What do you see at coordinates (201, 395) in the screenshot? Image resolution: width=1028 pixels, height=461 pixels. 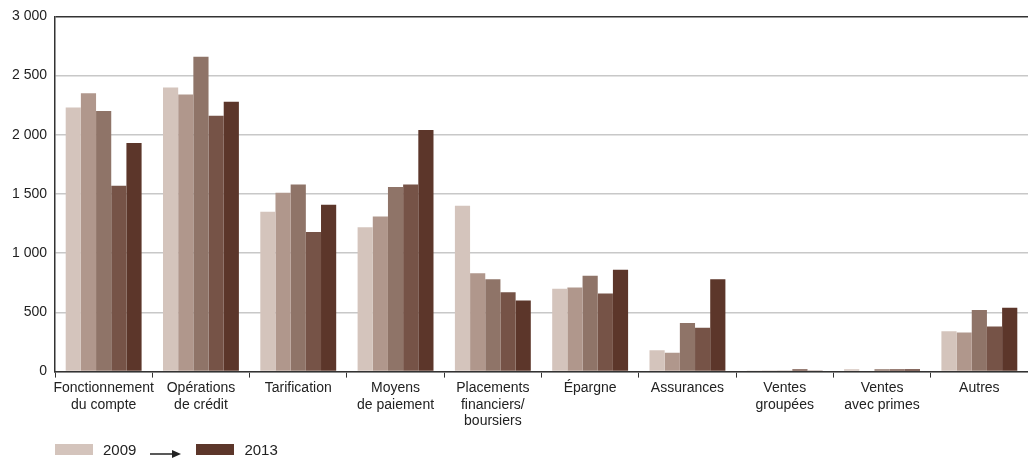 I see `x-tick-label: Opérations de crédit` at bounding box center [201, 395].